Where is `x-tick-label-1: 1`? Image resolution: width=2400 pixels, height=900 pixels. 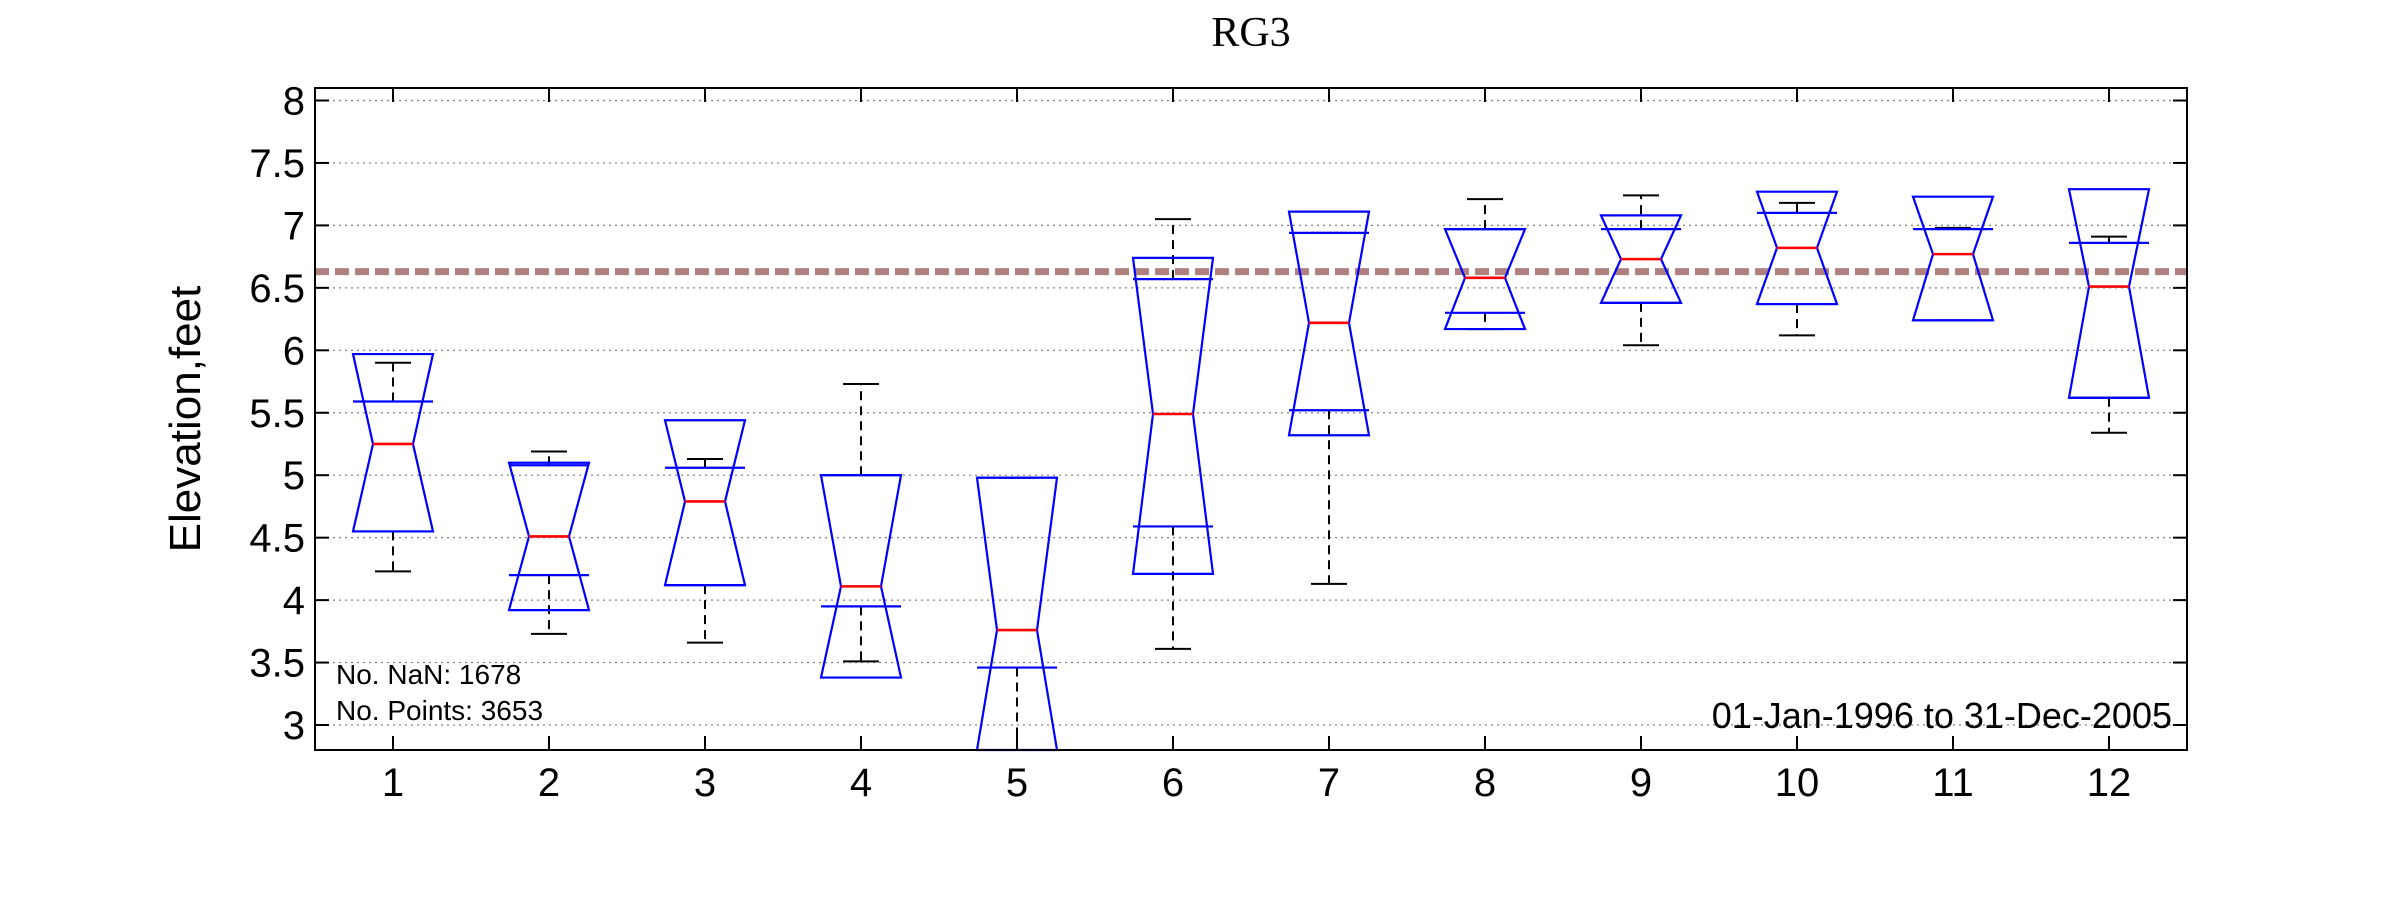 x-tick-label-1: 1 is located at coordinates (393, 783).